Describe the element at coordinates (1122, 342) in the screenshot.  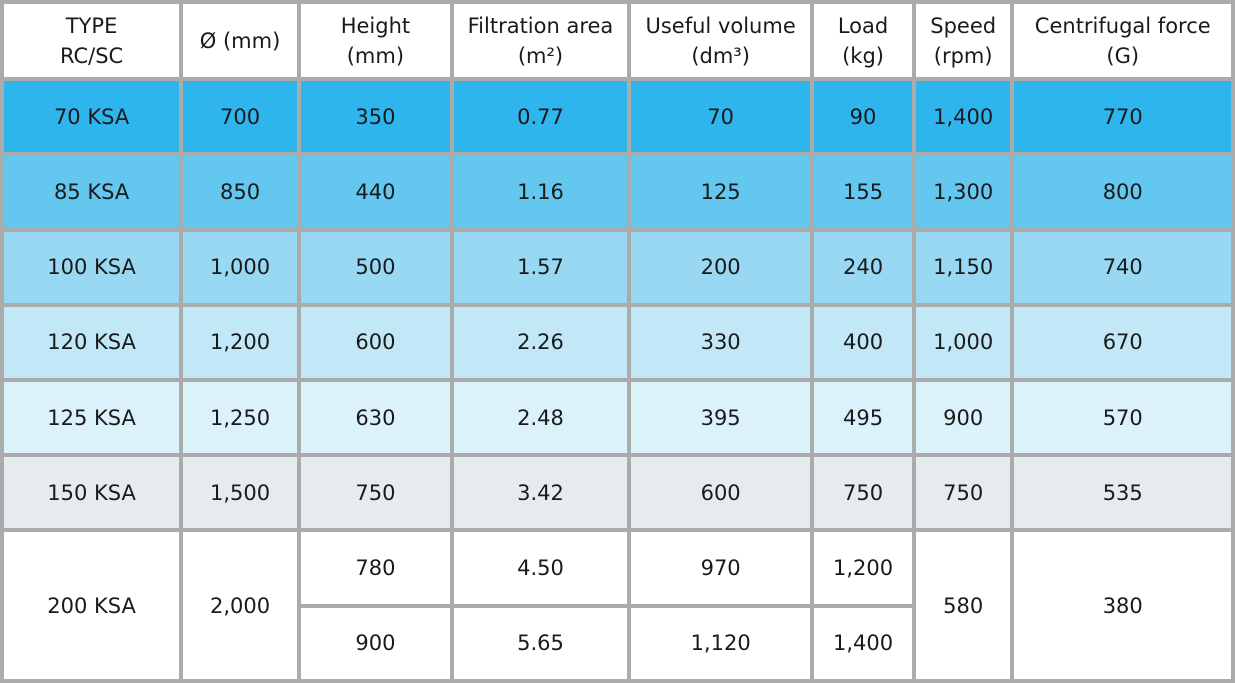
I see `cell-centrifugal-force: 670` at that location.